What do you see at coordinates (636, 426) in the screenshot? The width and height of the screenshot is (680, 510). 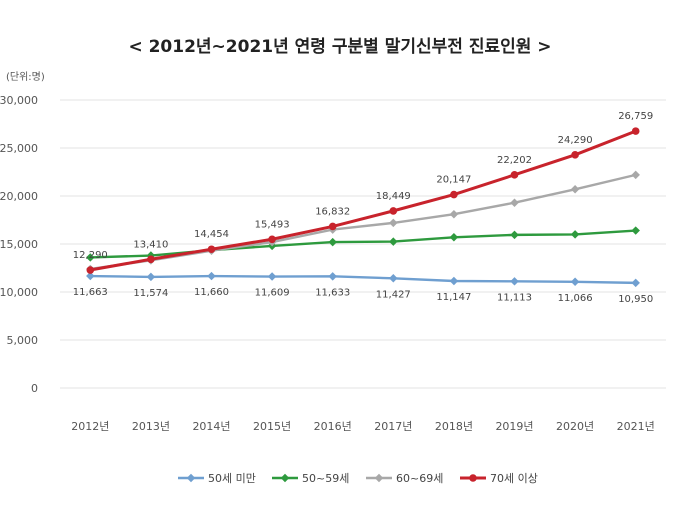 I see `x-tick-label: 2021년` at bounding box center [636, 426].